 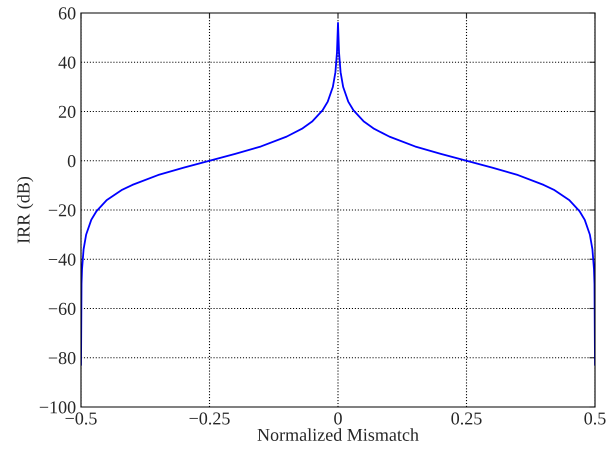 I want to click on x-tick-label: 0.25, so click(x=466, y=418).